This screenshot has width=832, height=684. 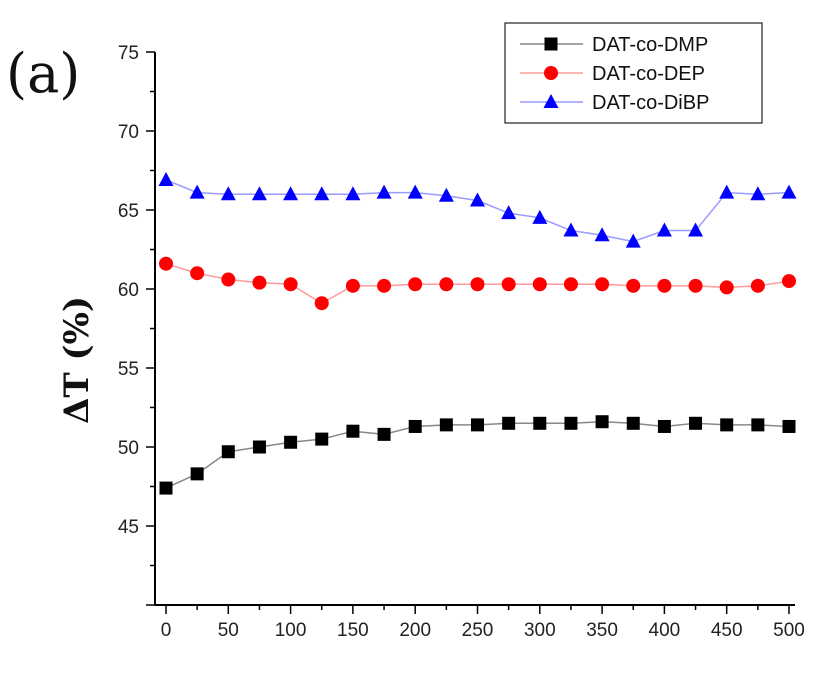 What do you see at coordinates (648, 74) in the screenshot?
I see `legend-label: DAT-co-DEP` at bounding box center [648, 74].